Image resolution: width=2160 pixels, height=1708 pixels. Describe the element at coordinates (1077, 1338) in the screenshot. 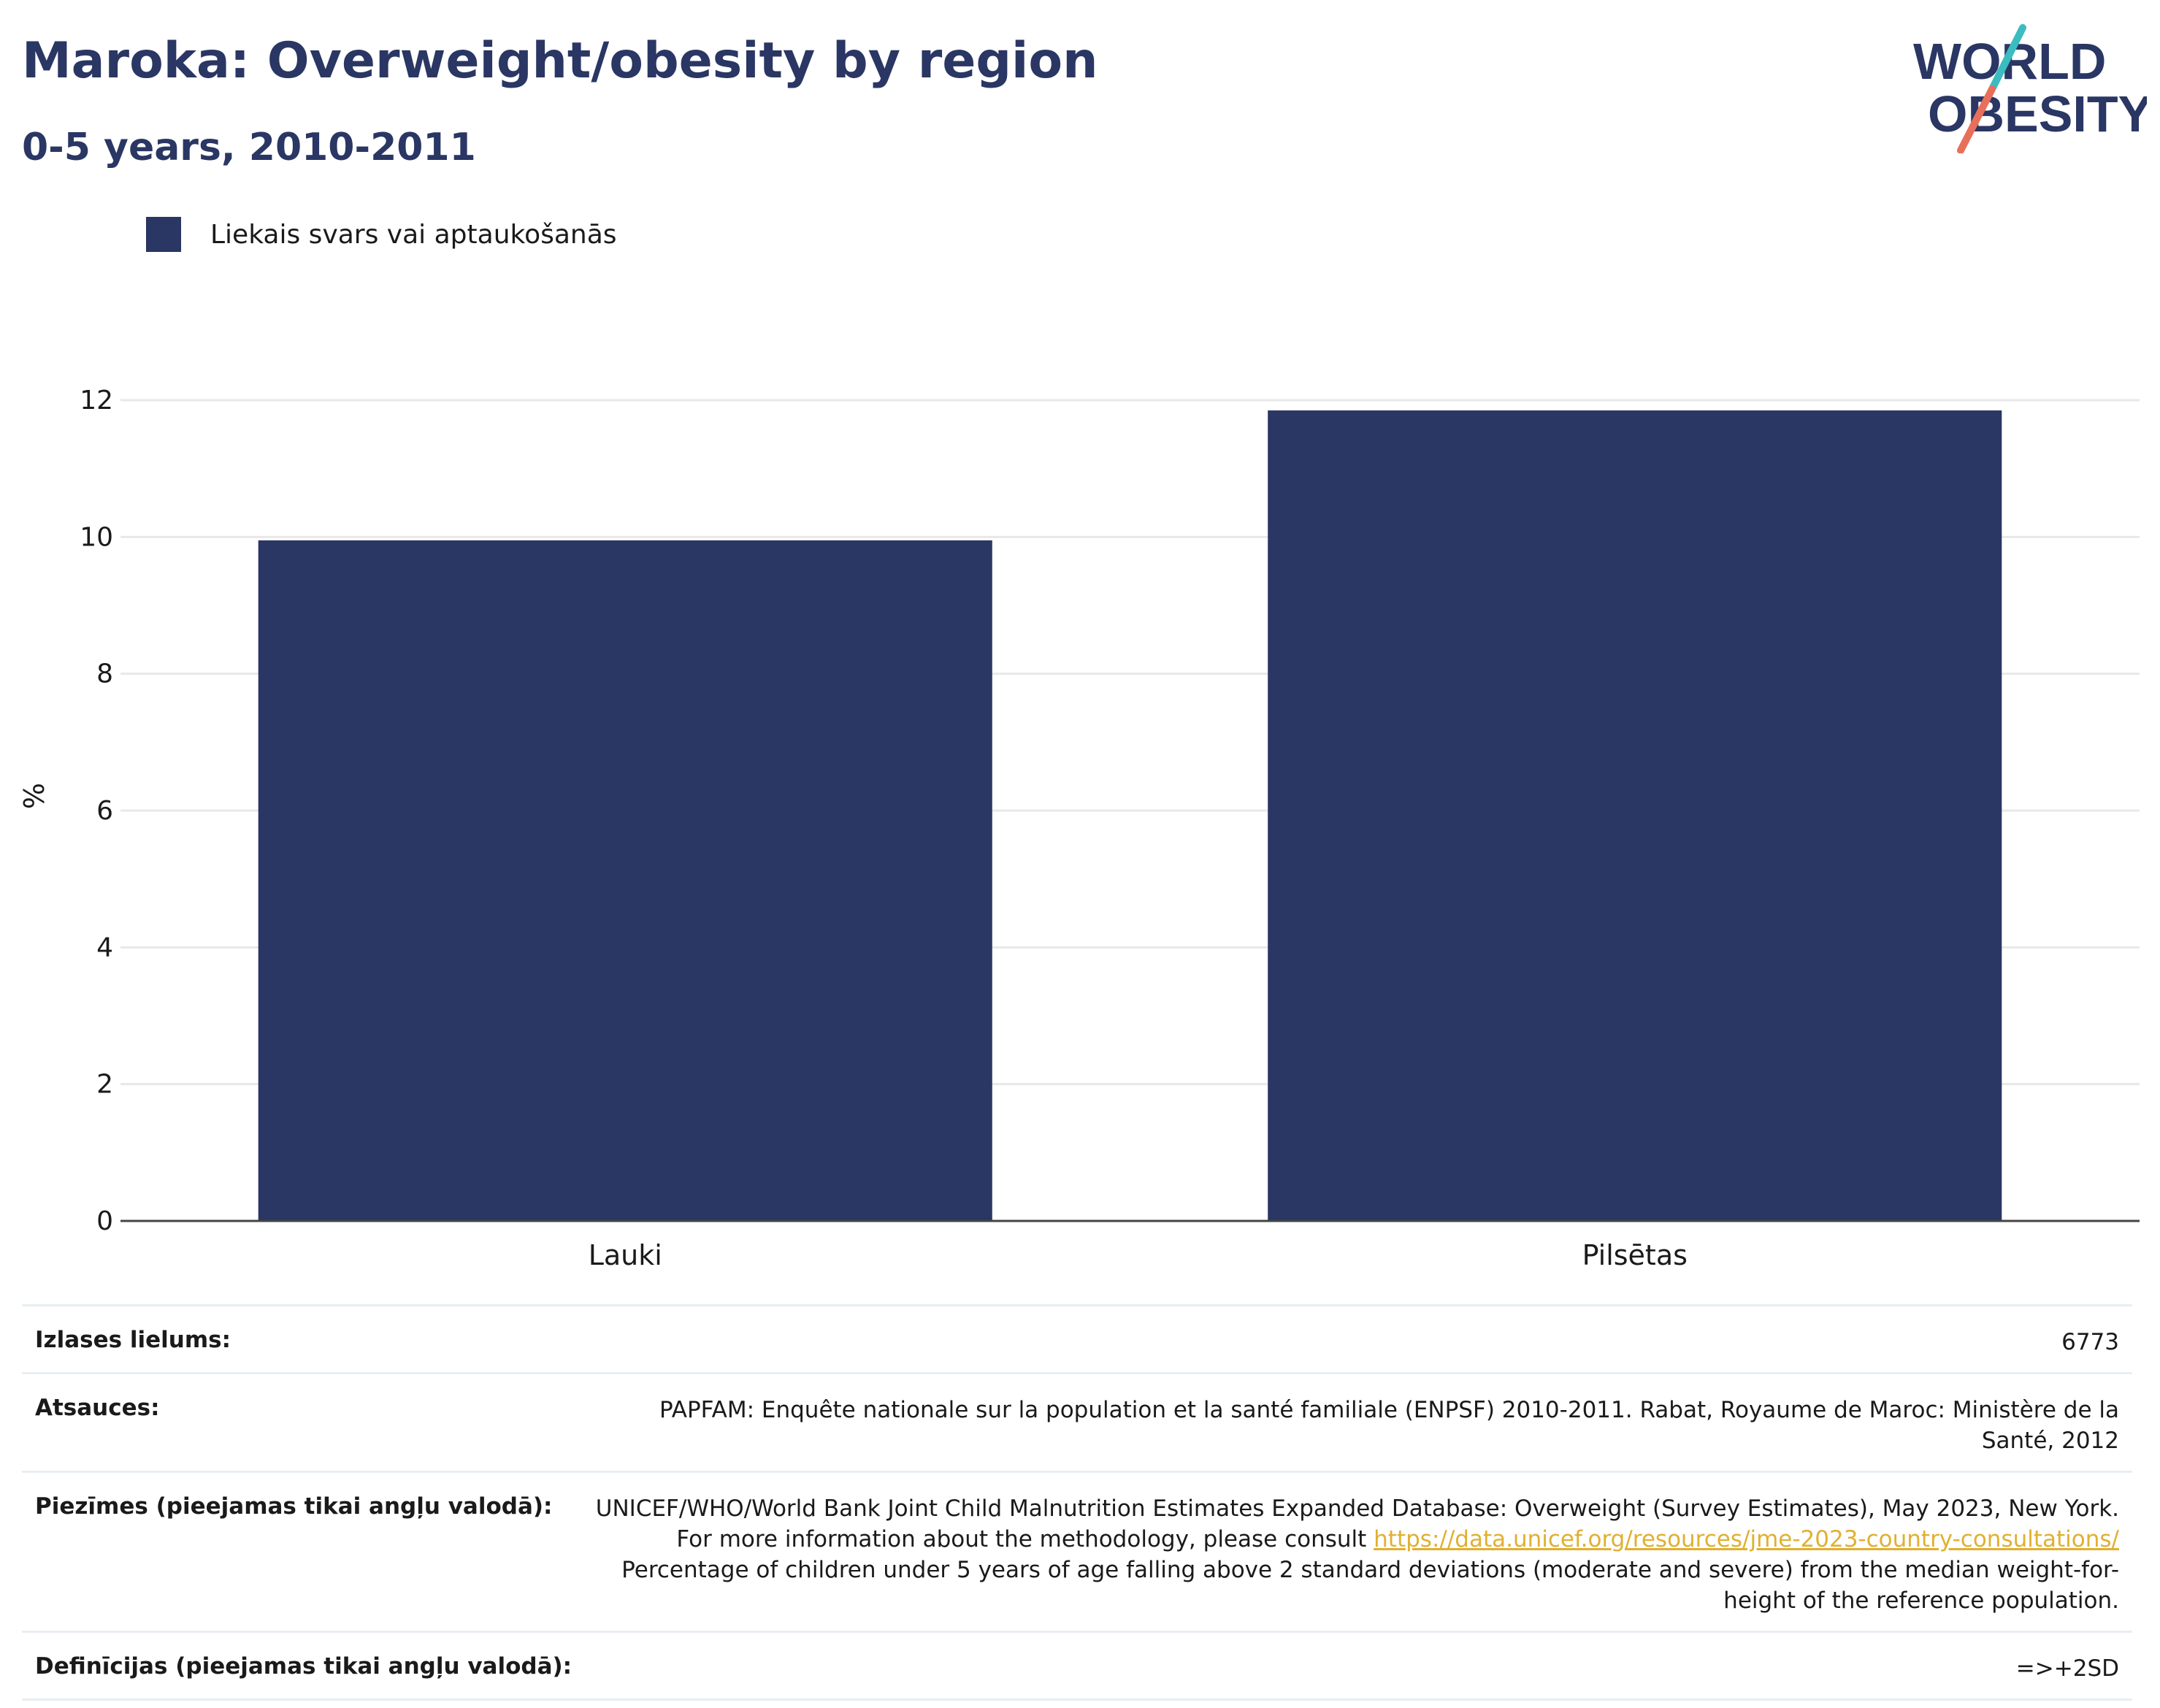

I see `info-row-sample-size: Izlases lielums: 6773` at that location.